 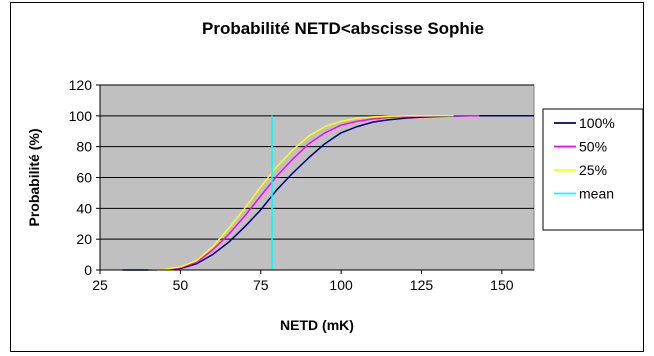 I want to click on legend: 100% 50% 25% mean, so click(x=593, y=169).